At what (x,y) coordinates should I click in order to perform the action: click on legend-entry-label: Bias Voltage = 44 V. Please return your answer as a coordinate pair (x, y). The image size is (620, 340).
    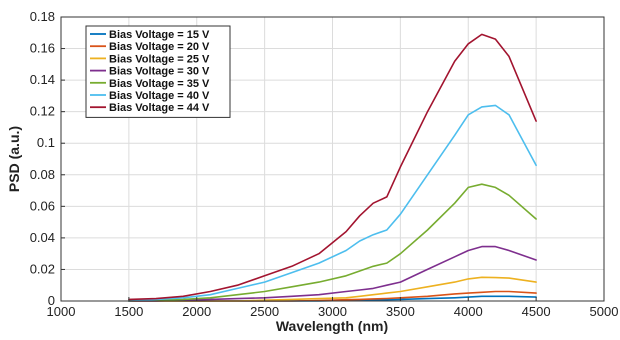
    Looking at the image, I should click on (159, 108).